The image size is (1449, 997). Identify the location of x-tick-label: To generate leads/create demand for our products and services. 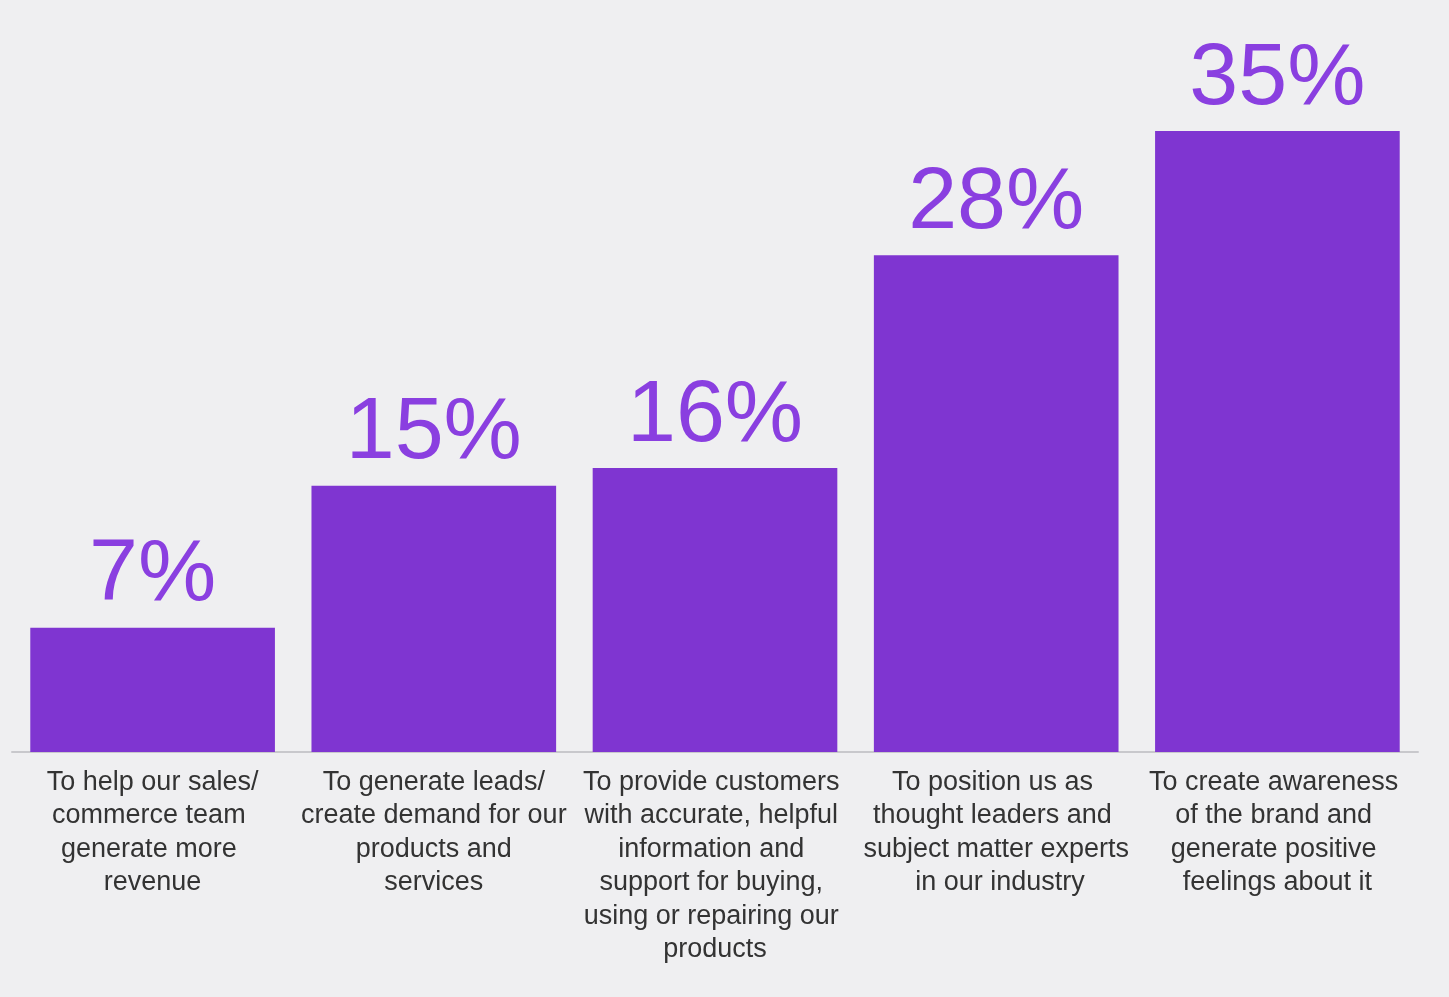
(433, 831).